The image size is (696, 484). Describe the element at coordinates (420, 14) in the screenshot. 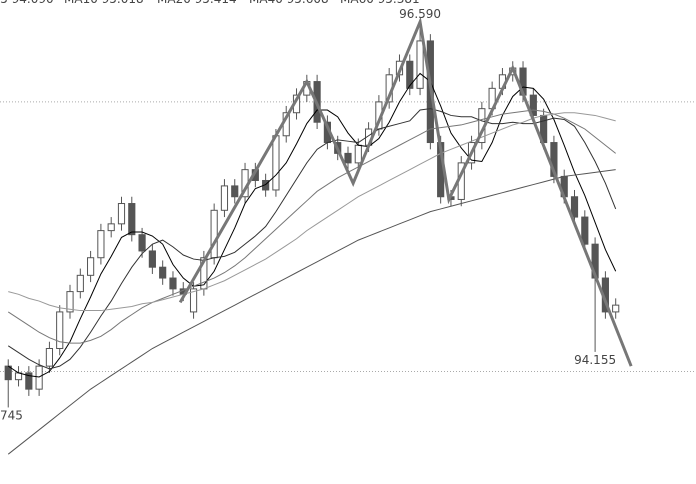

I see `price-annotation: 96.590` at that location.